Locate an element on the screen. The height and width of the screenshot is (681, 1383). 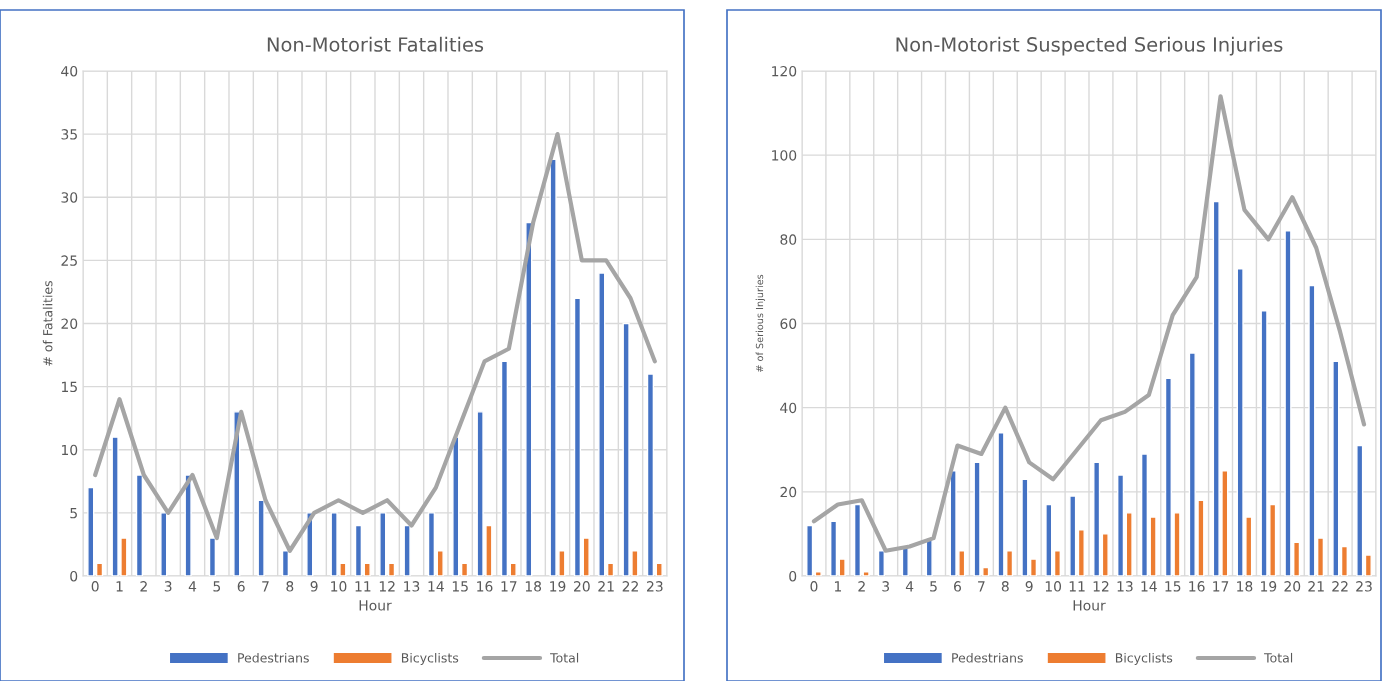
x-tick-label: 13 is located at coordinates (412, 586).